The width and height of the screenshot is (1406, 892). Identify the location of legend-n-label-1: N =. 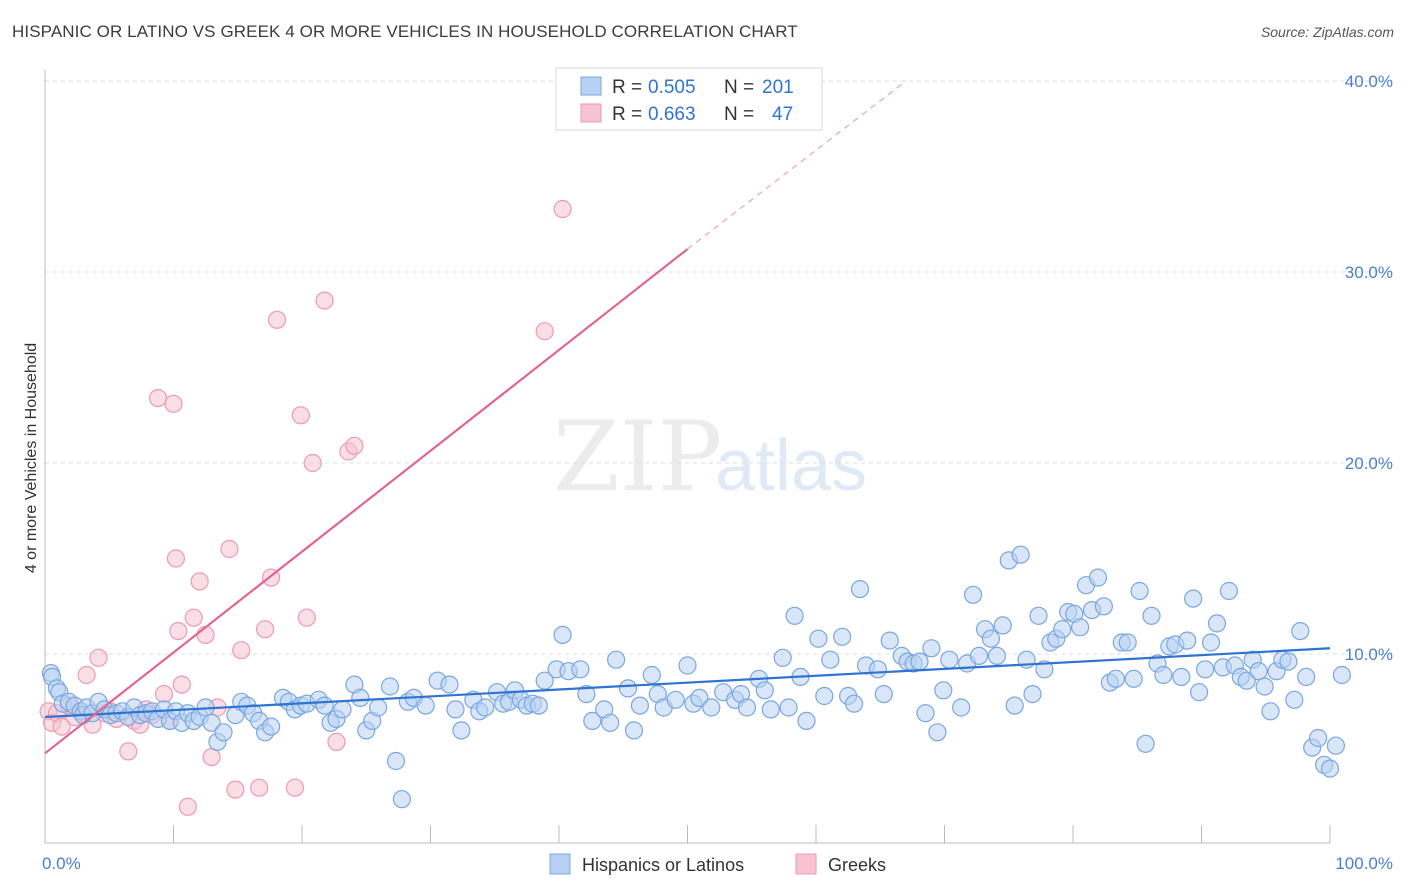
(739, 87).